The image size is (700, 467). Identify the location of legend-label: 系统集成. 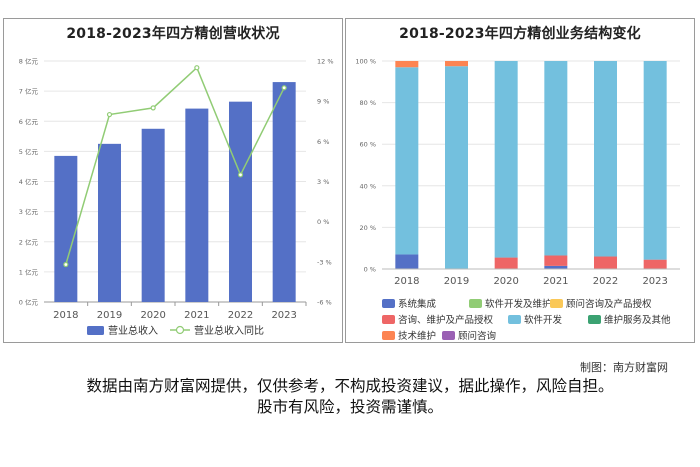
(417, 304).